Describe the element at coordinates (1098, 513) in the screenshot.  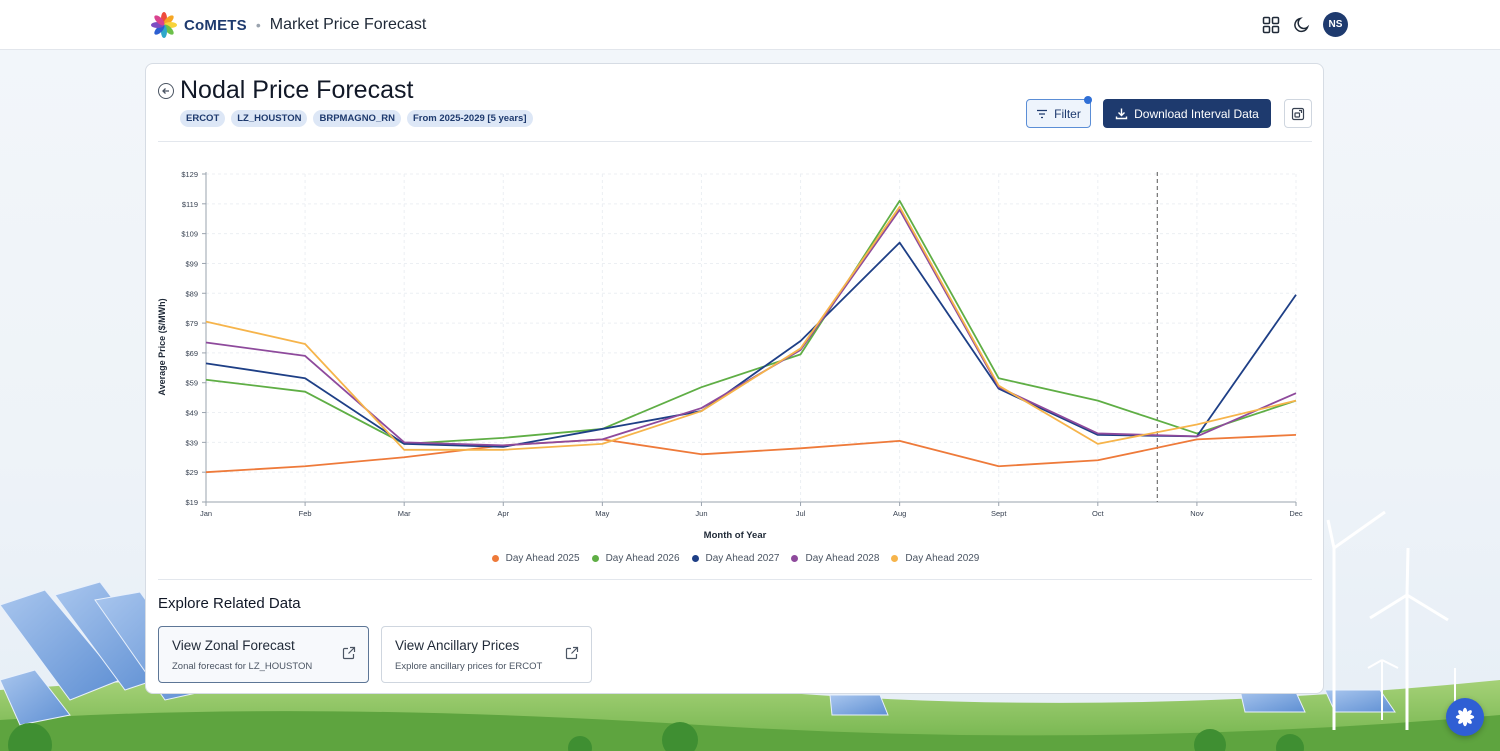
I see `x-tick-label: Oct` at that location.